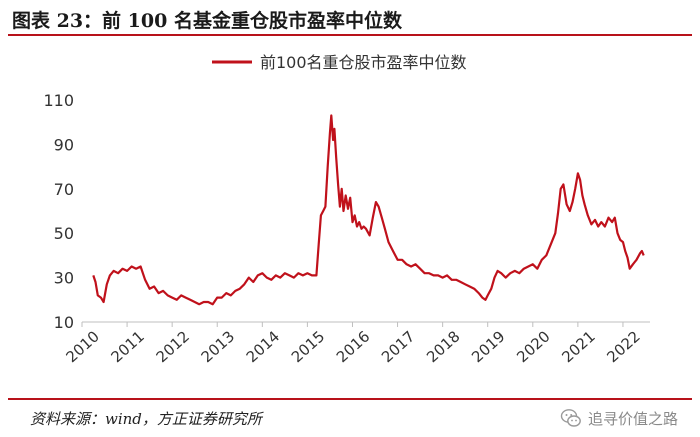 This screenshot has width=700, height=437. What do you see at coordinates (218, 346) in the screenshot?
I see `x-tick-label: 2013` at bounding box center [218, 346].